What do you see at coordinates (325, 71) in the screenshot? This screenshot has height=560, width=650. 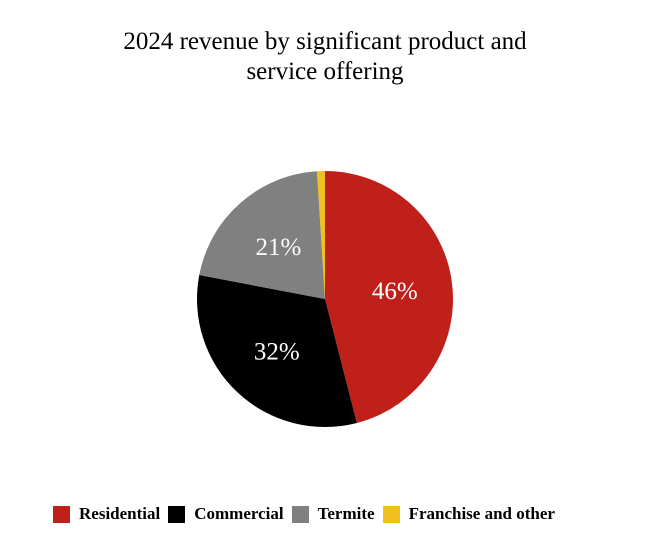 I see `chart-title-line-2: service offering` at bounding box center [325, 71].